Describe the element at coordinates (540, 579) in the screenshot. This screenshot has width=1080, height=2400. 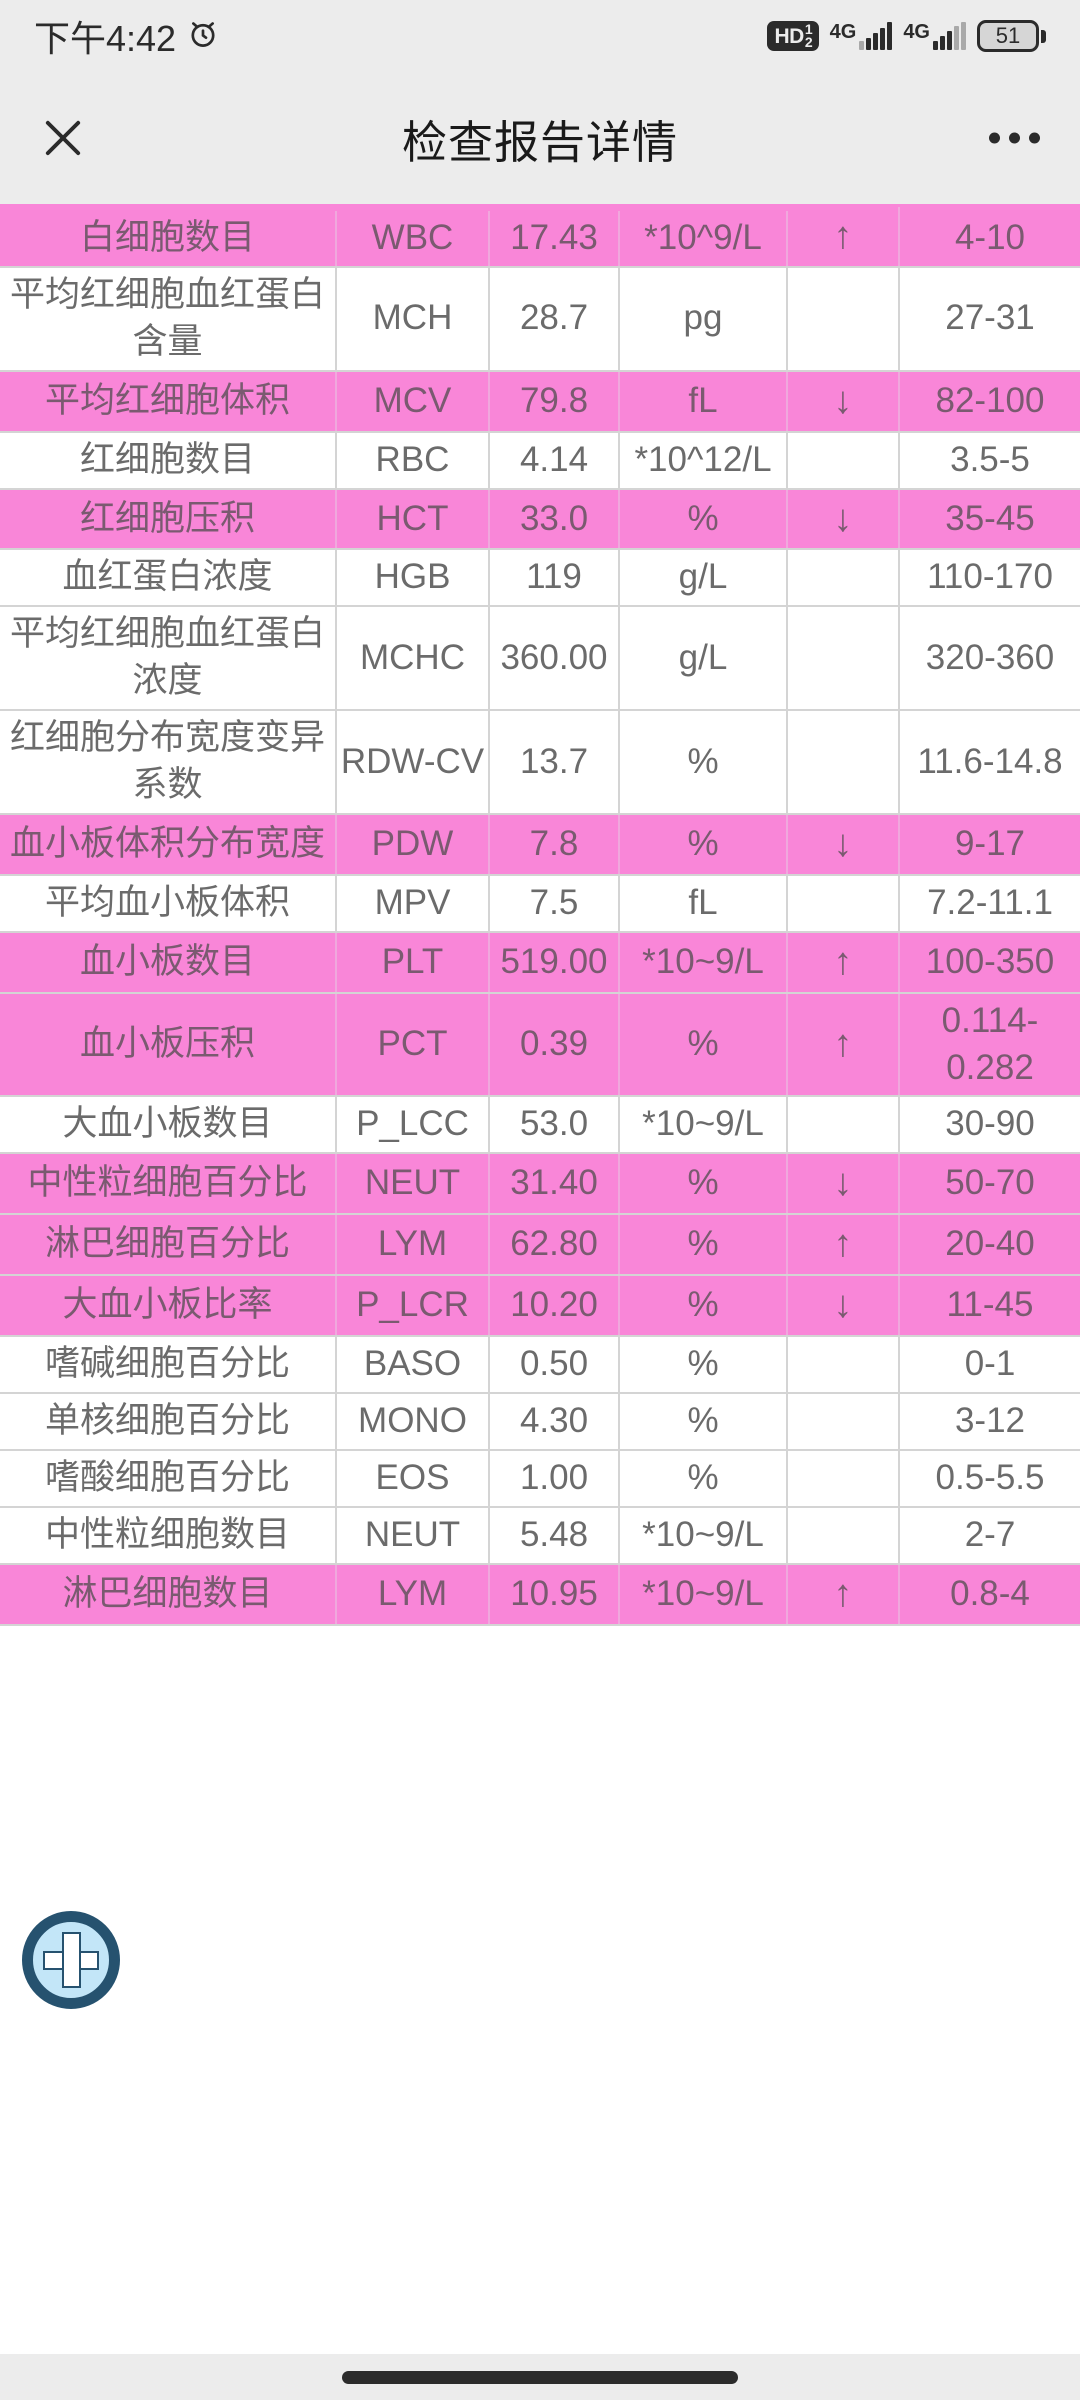
I see `table-row: 血红蛋白浓度 HGB 119 g/L 110-170` at that location.